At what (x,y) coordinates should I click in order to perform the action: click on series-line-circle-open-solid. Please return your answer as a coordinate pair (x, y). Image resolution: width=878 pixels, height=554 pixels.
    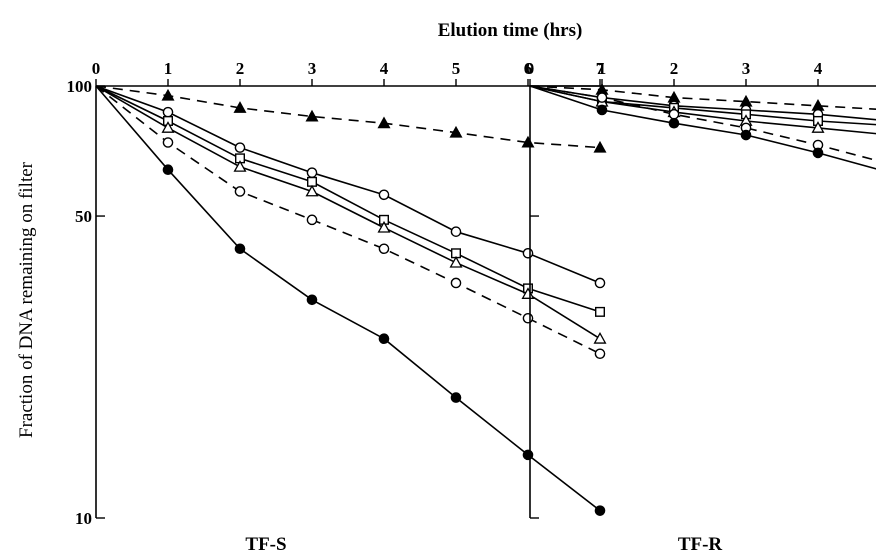
    Looking at the image, I should click on (702, 103).